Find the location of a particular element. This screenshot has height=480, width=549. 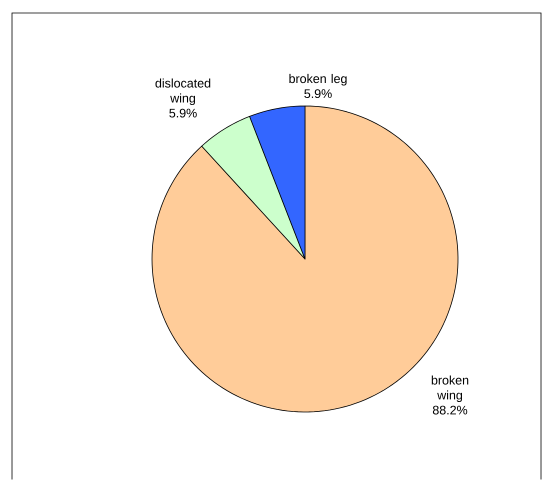

slice-label: broken leg is located at coordinates (318, 80).